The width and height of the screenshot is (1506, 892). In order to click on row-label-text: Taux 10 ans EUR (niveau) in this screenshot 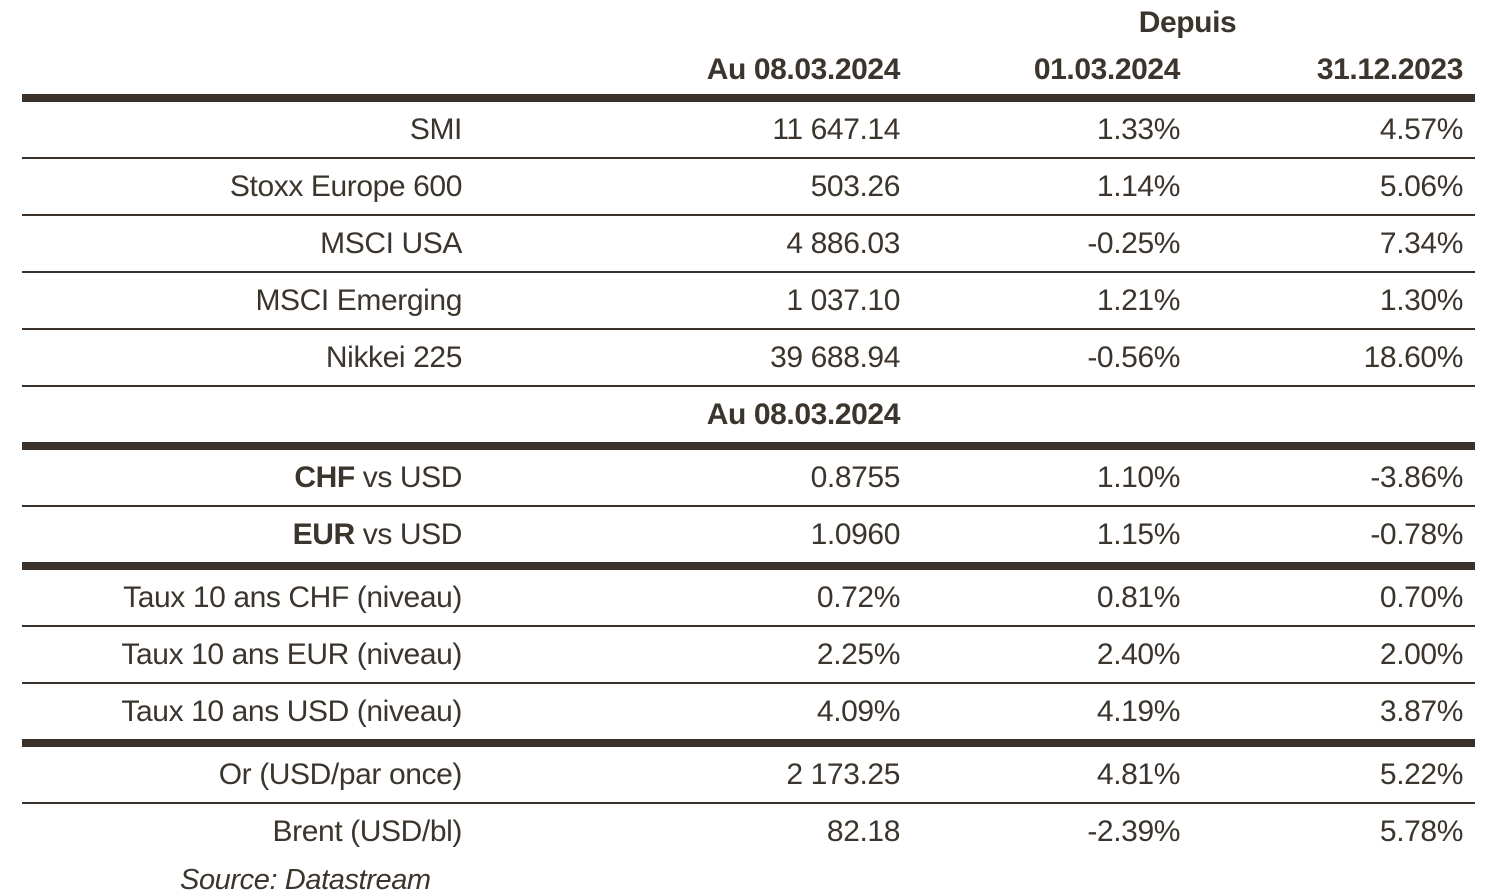, I will do `click(291, 654)`.